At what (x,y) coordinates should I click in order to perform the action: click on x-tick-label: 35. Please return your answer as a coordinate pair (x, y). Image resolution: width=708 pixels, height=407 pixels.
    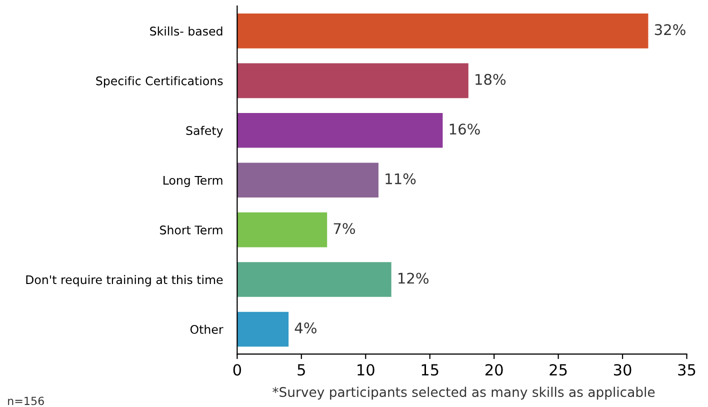
    Looking at the image, I should click on (687, 370).